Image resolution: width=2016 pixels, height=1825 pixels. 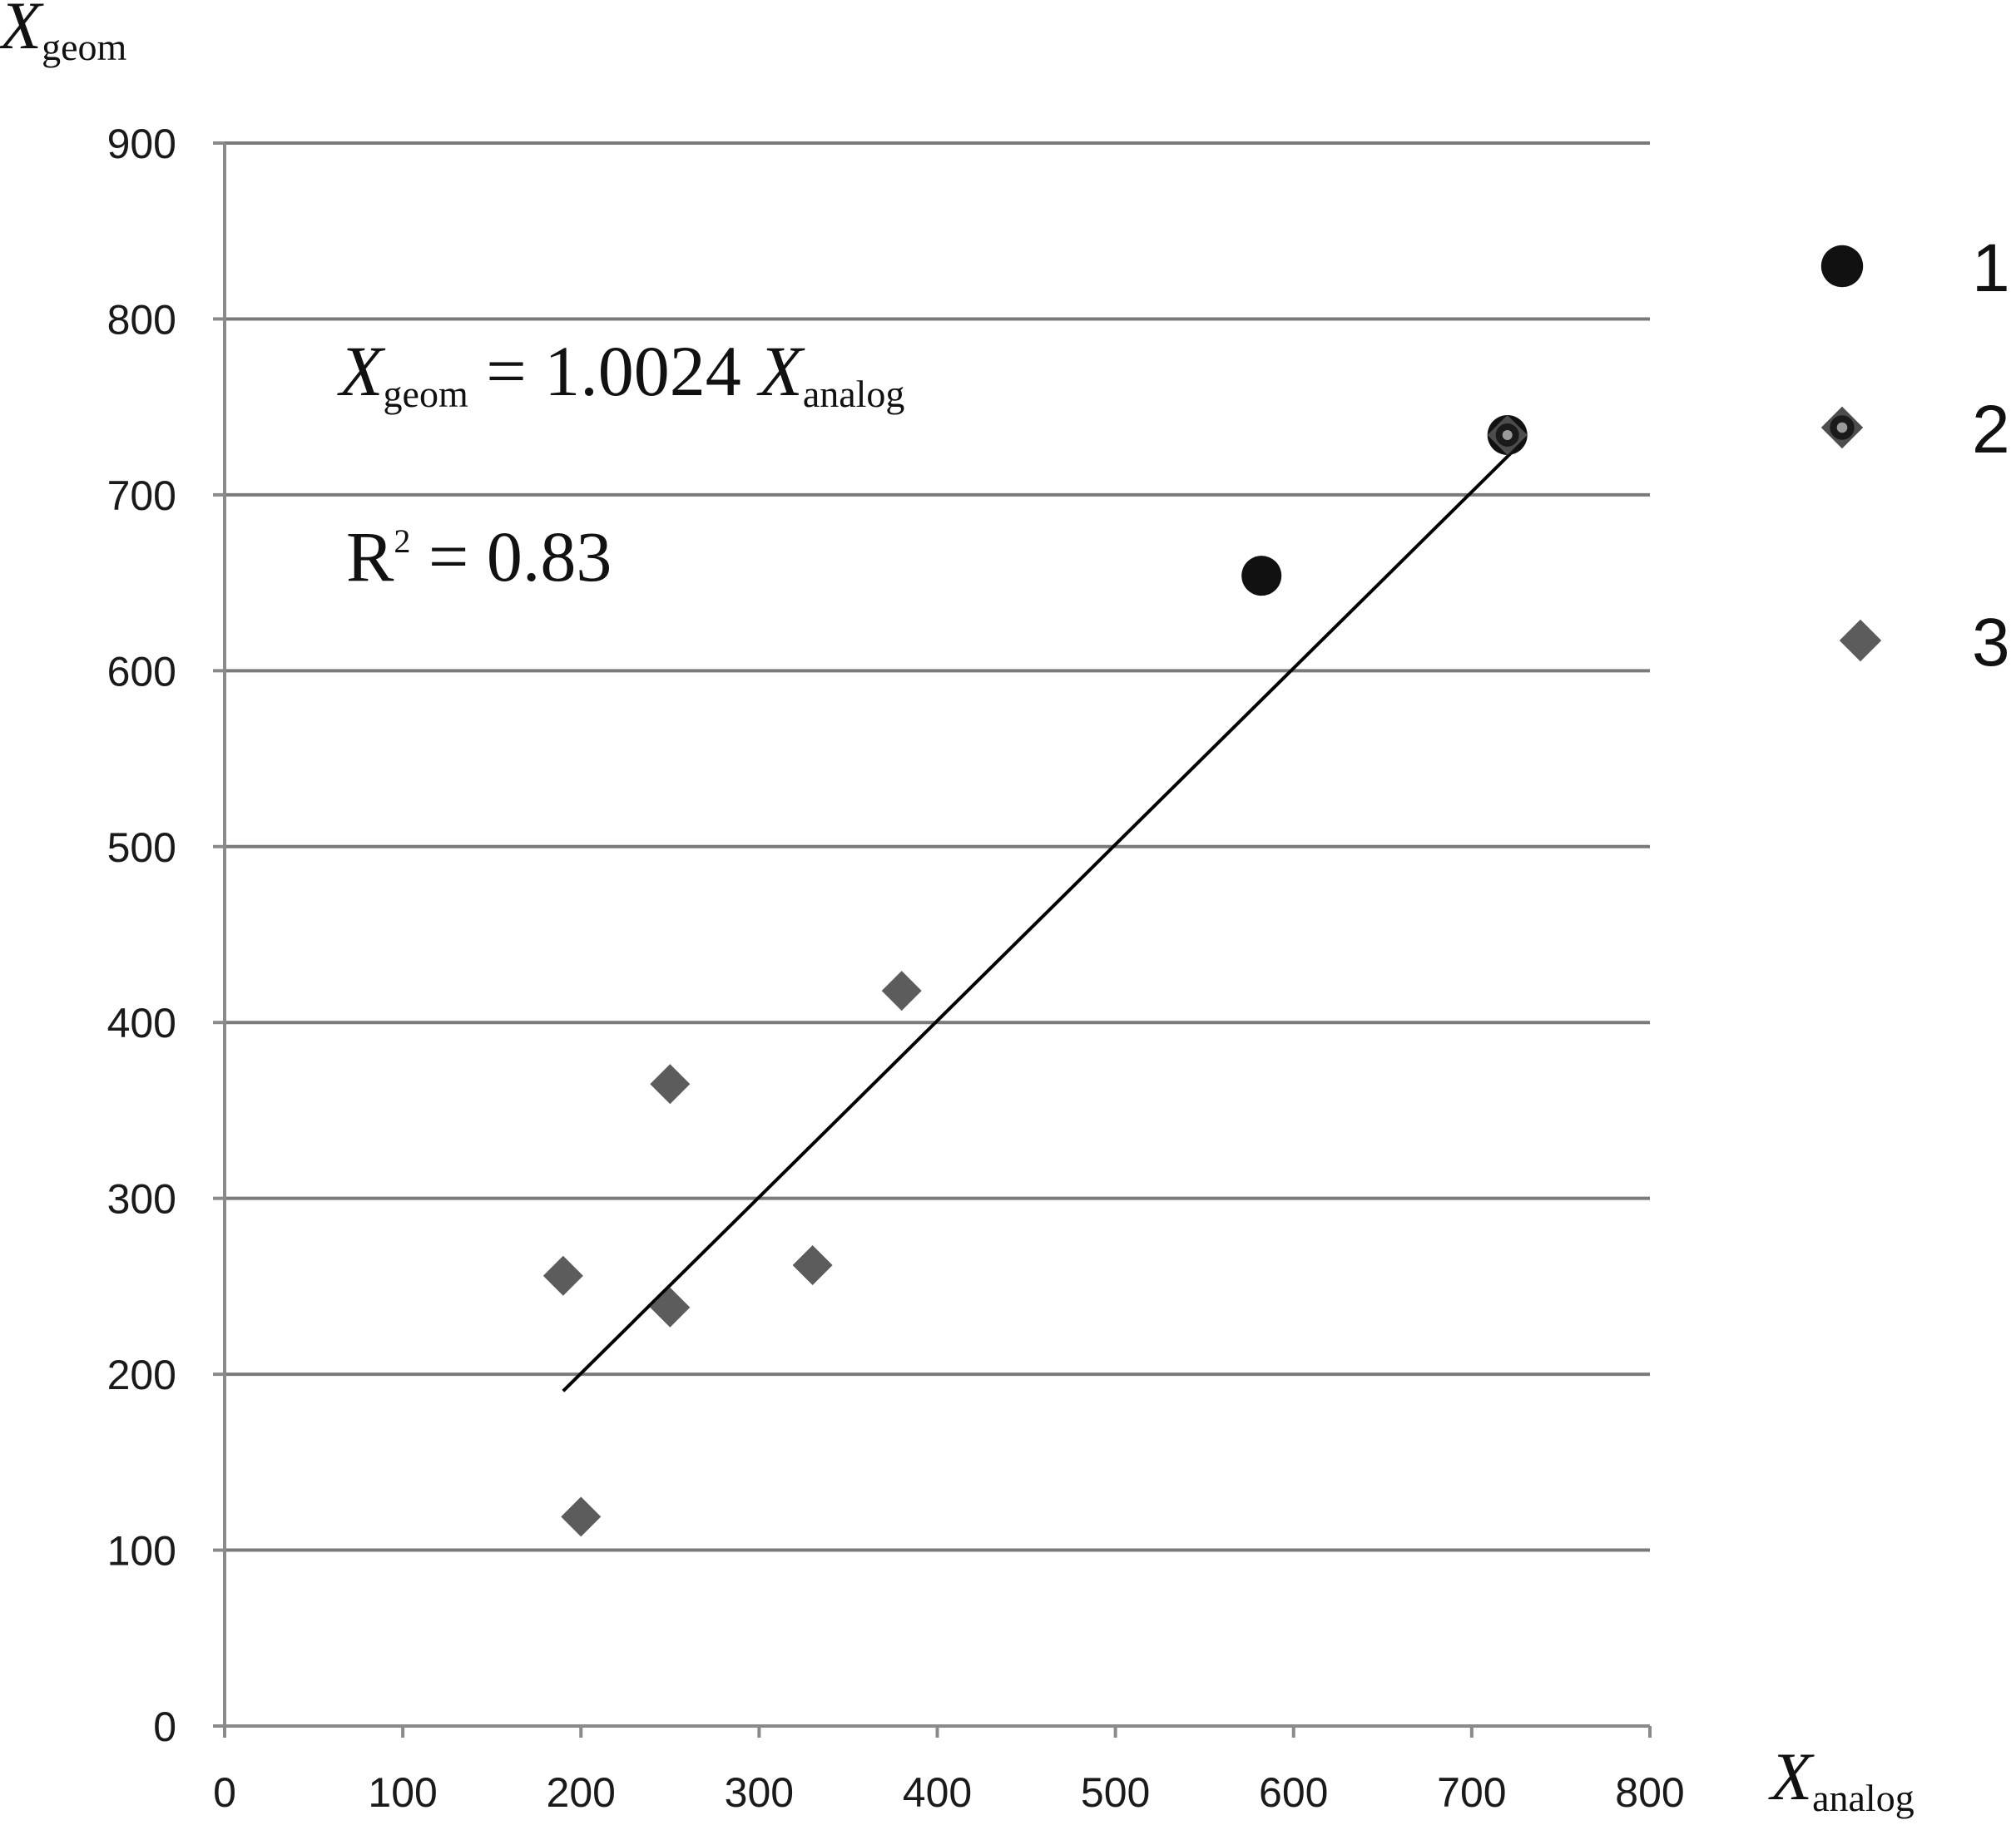 I want to click on x-tick-label: 300, so click(x=759, y=1793).